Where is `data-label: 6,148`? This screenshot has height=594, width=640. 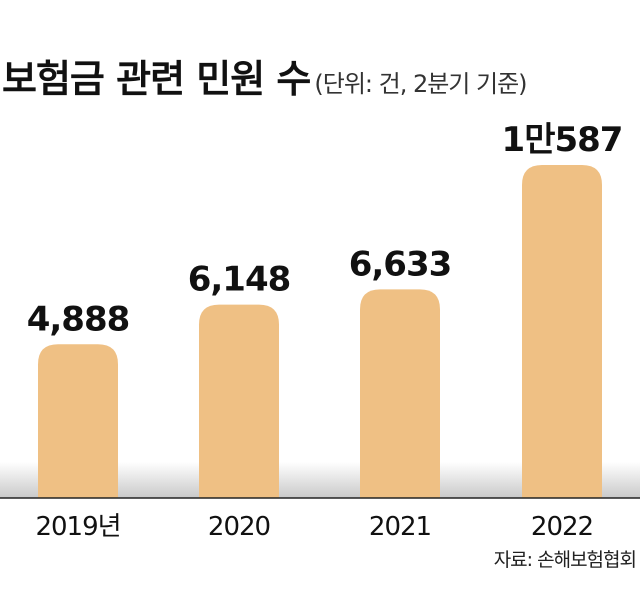 data-label: 6,148 is located at coordinates (239, 280).